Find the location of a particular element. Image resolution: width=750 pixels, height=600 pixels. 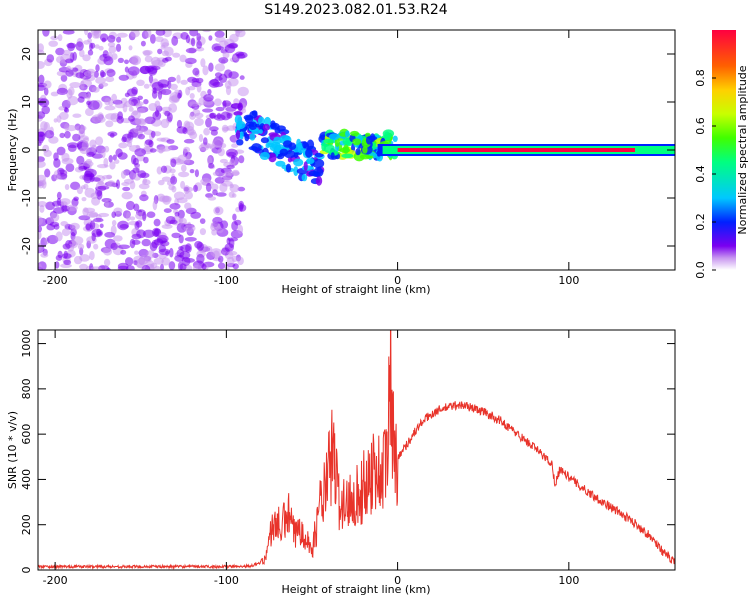

spectrogram-xlabel: Height of straight line (km) is located at coordinates (355, 289).